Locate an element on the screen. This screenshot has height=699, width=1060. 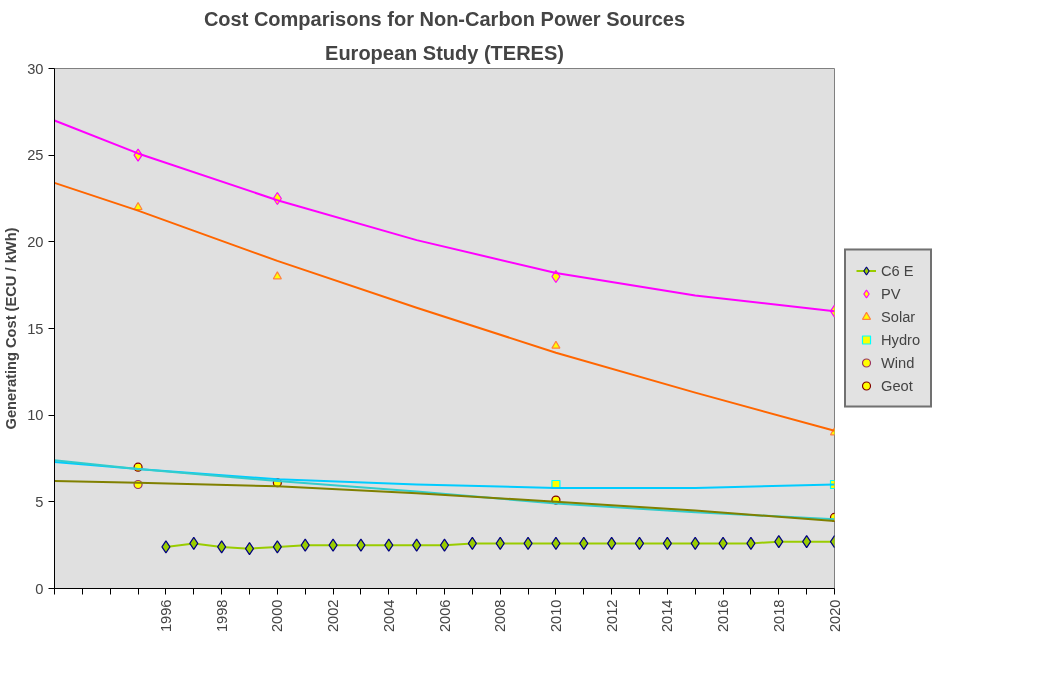
x-tick-label: 2000 is located at coordinates (277, 616).